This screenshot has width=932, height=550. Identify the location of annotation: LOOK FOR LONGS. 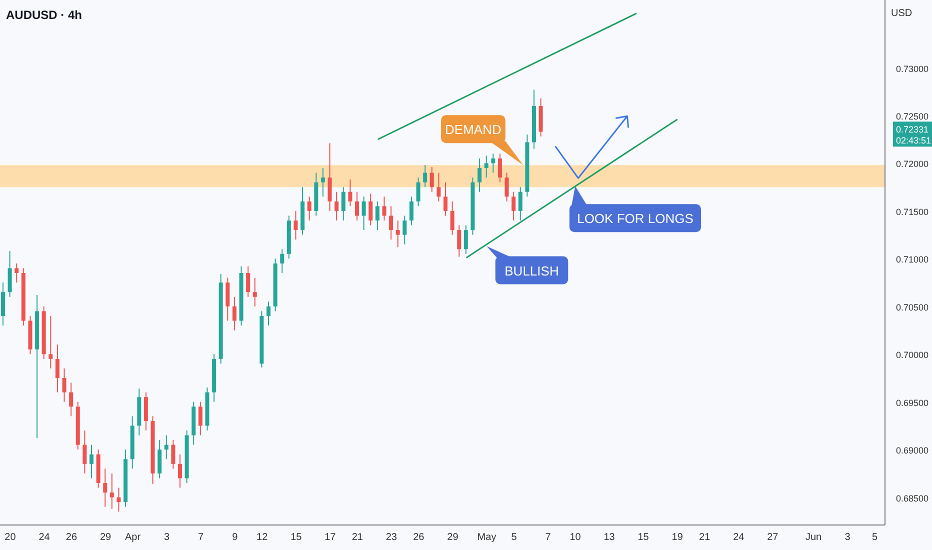
(635, 218).